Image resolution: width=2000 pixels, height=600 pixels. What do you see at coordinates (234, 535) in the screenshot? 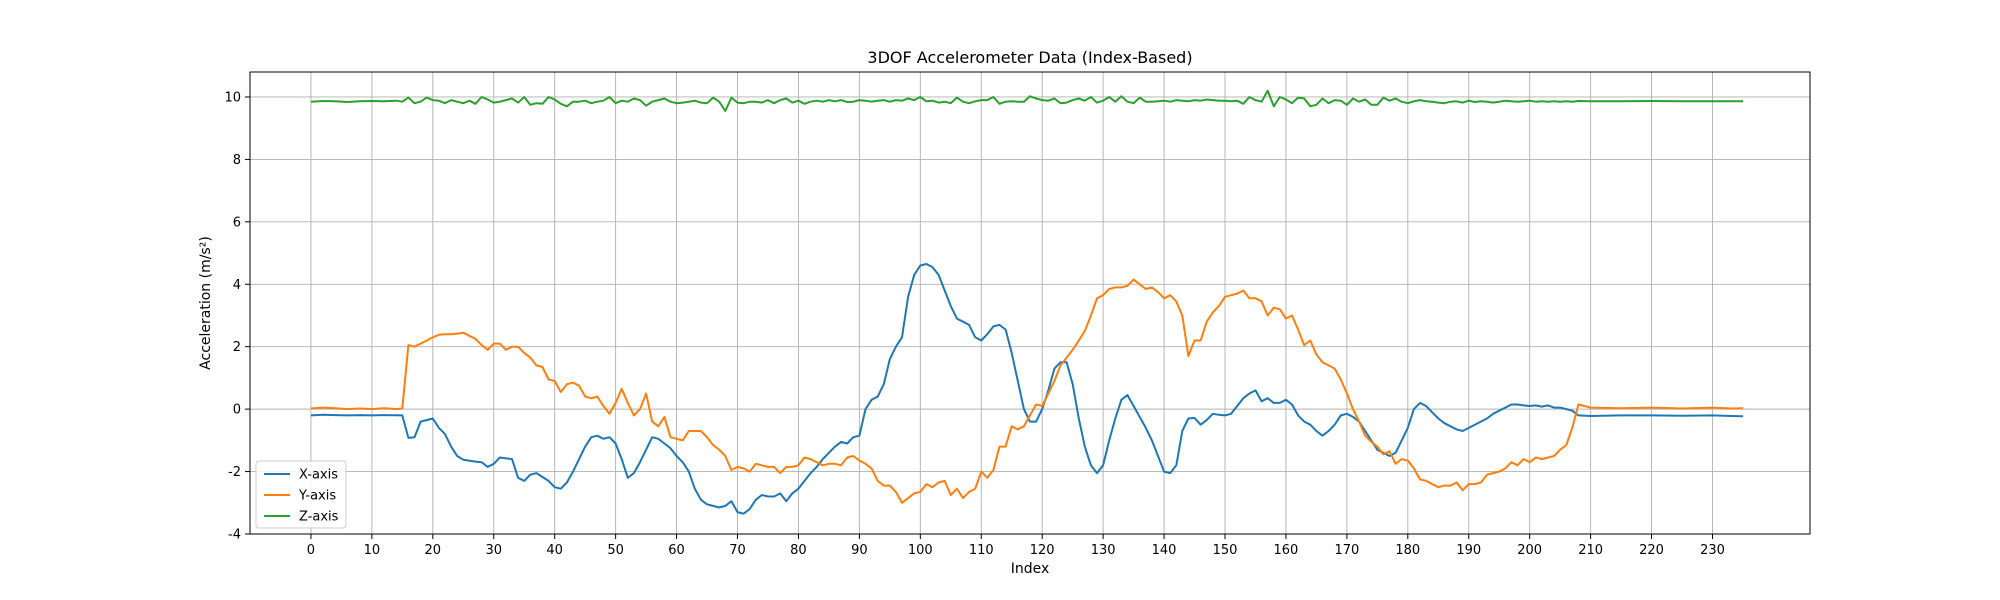
I see `y-tick-label: -4` at bounding box center [234, 535].